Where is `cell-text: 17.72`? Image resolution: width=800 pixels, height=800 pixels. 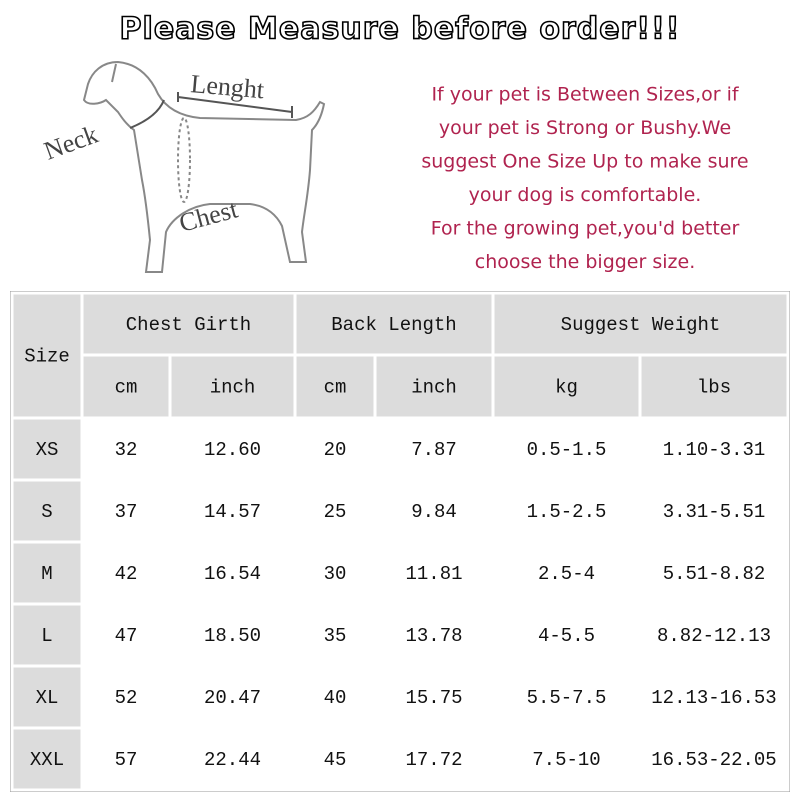
cell-text: 17.72 is located at coordinates (433, 760).